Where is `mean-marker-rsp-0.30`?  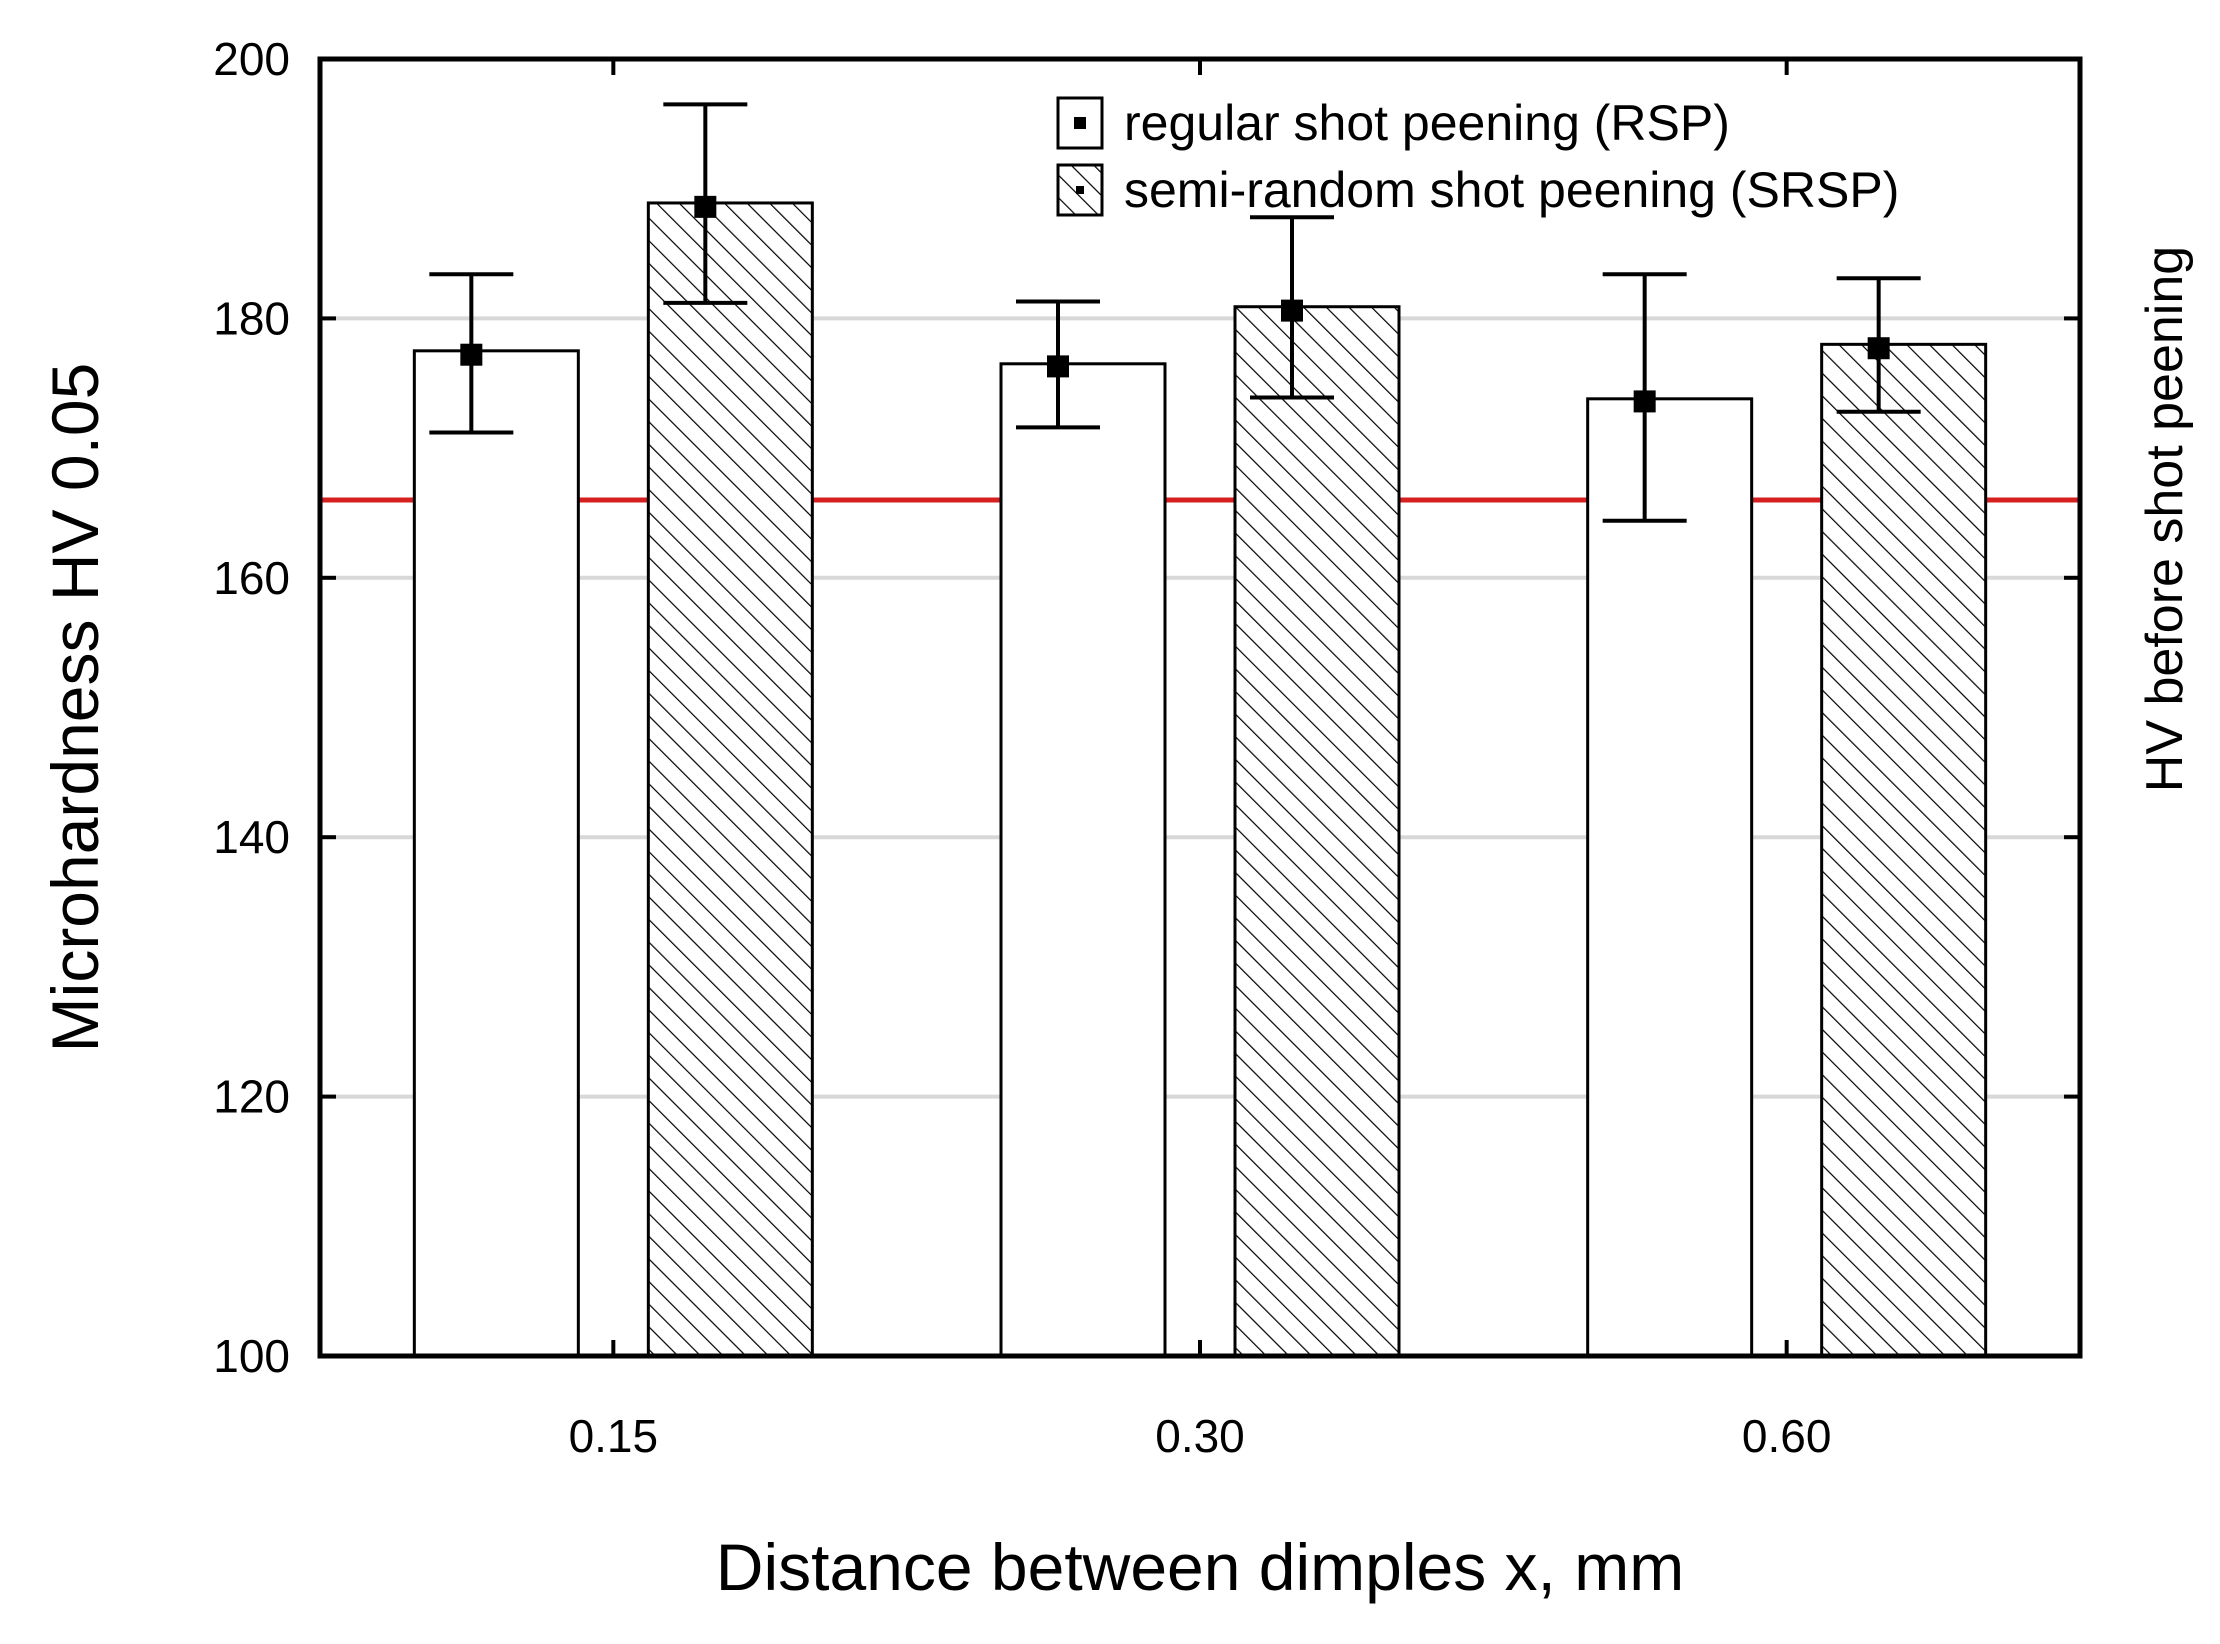 mean-marker-rsp-0.30 is located at coordinates (1058, 366).